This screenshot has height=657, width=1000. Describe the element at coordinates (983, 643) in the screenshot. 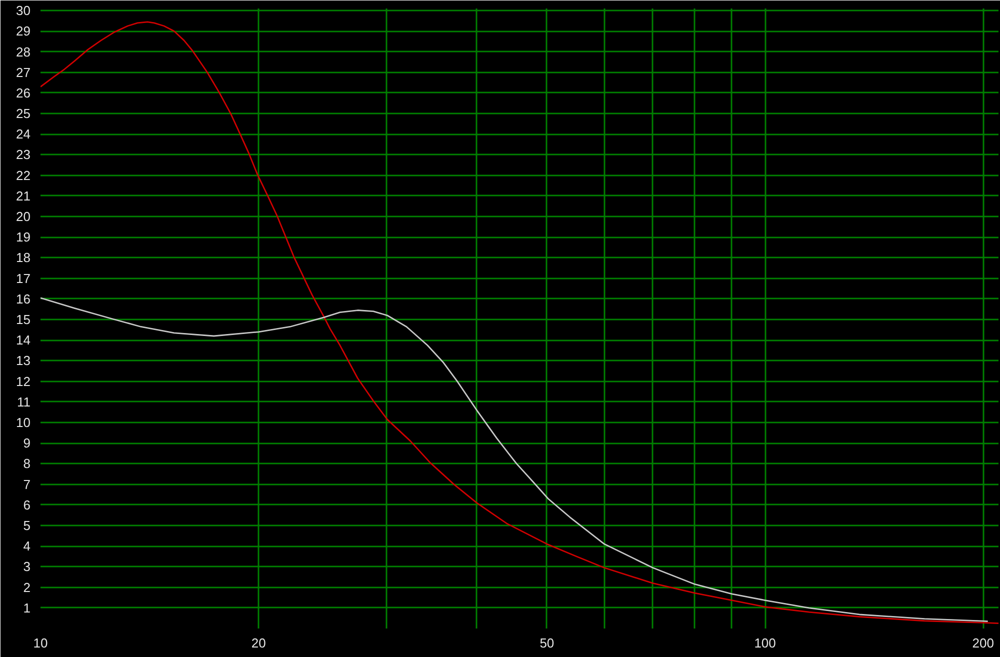

I see `x-tick-label: 200` at that location.